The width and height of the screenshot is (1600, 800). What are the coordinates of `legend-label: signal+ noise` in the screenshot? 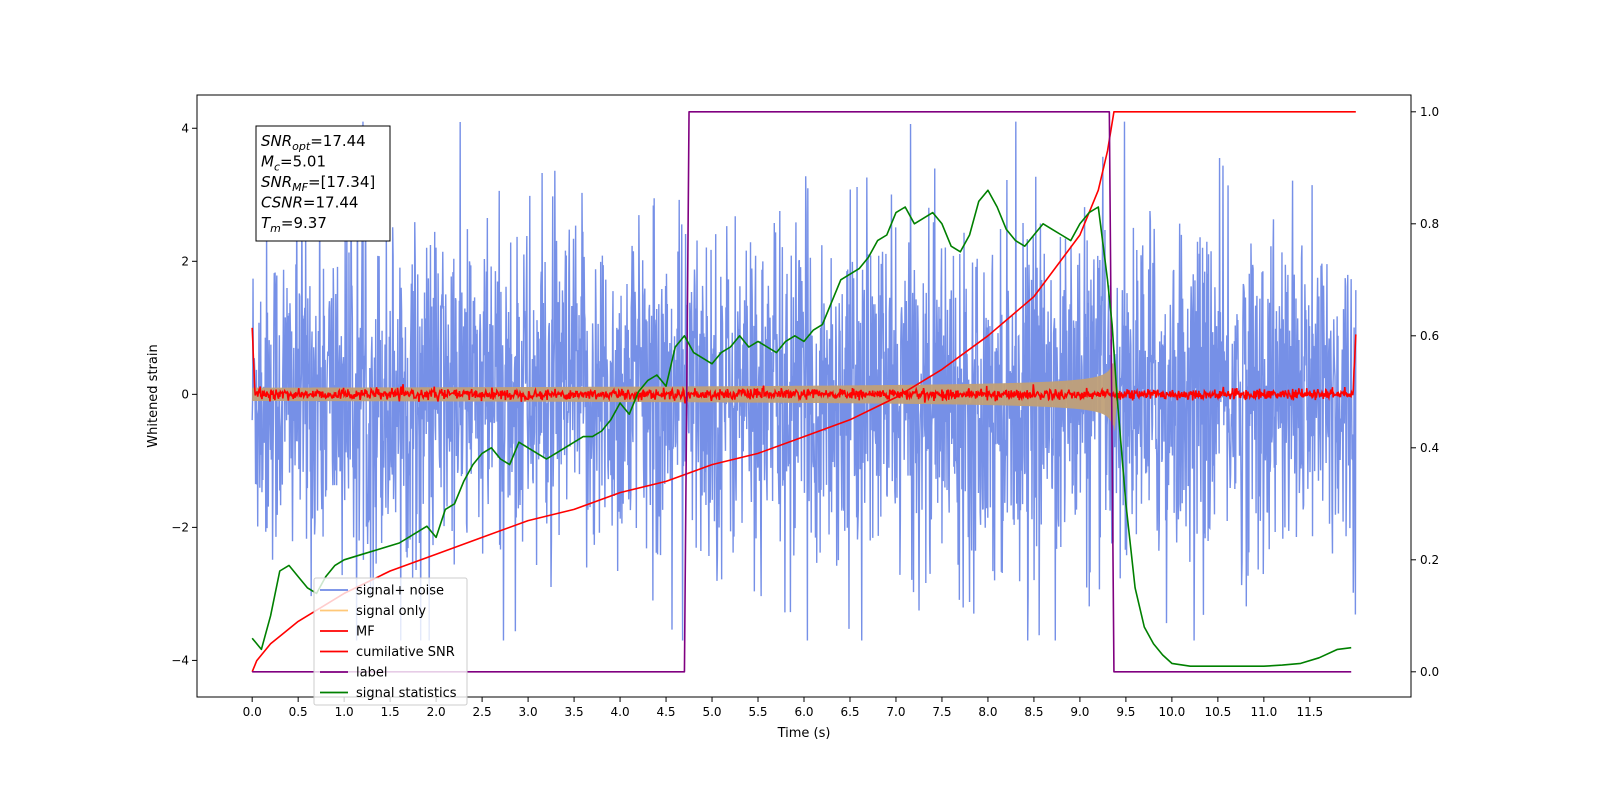 It's located at (400, 591).